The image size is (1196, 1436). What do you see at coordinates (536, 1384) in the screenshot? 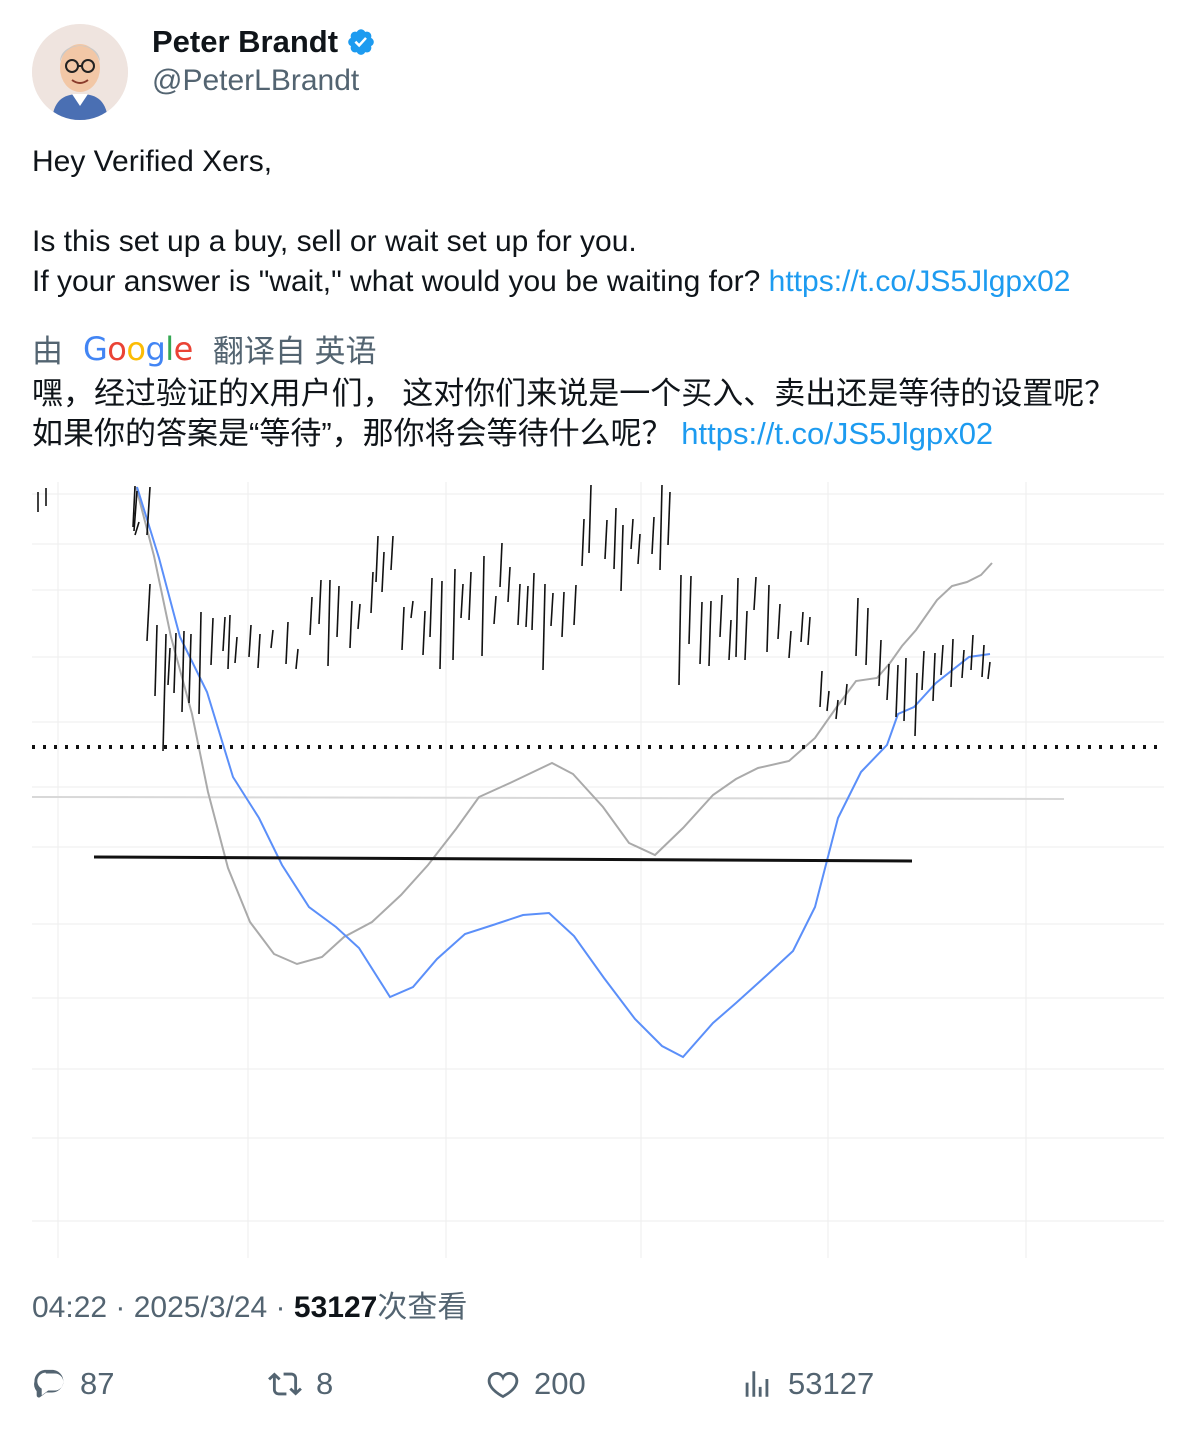
I see `like-button: 200` at bounding box center [536, 1384].